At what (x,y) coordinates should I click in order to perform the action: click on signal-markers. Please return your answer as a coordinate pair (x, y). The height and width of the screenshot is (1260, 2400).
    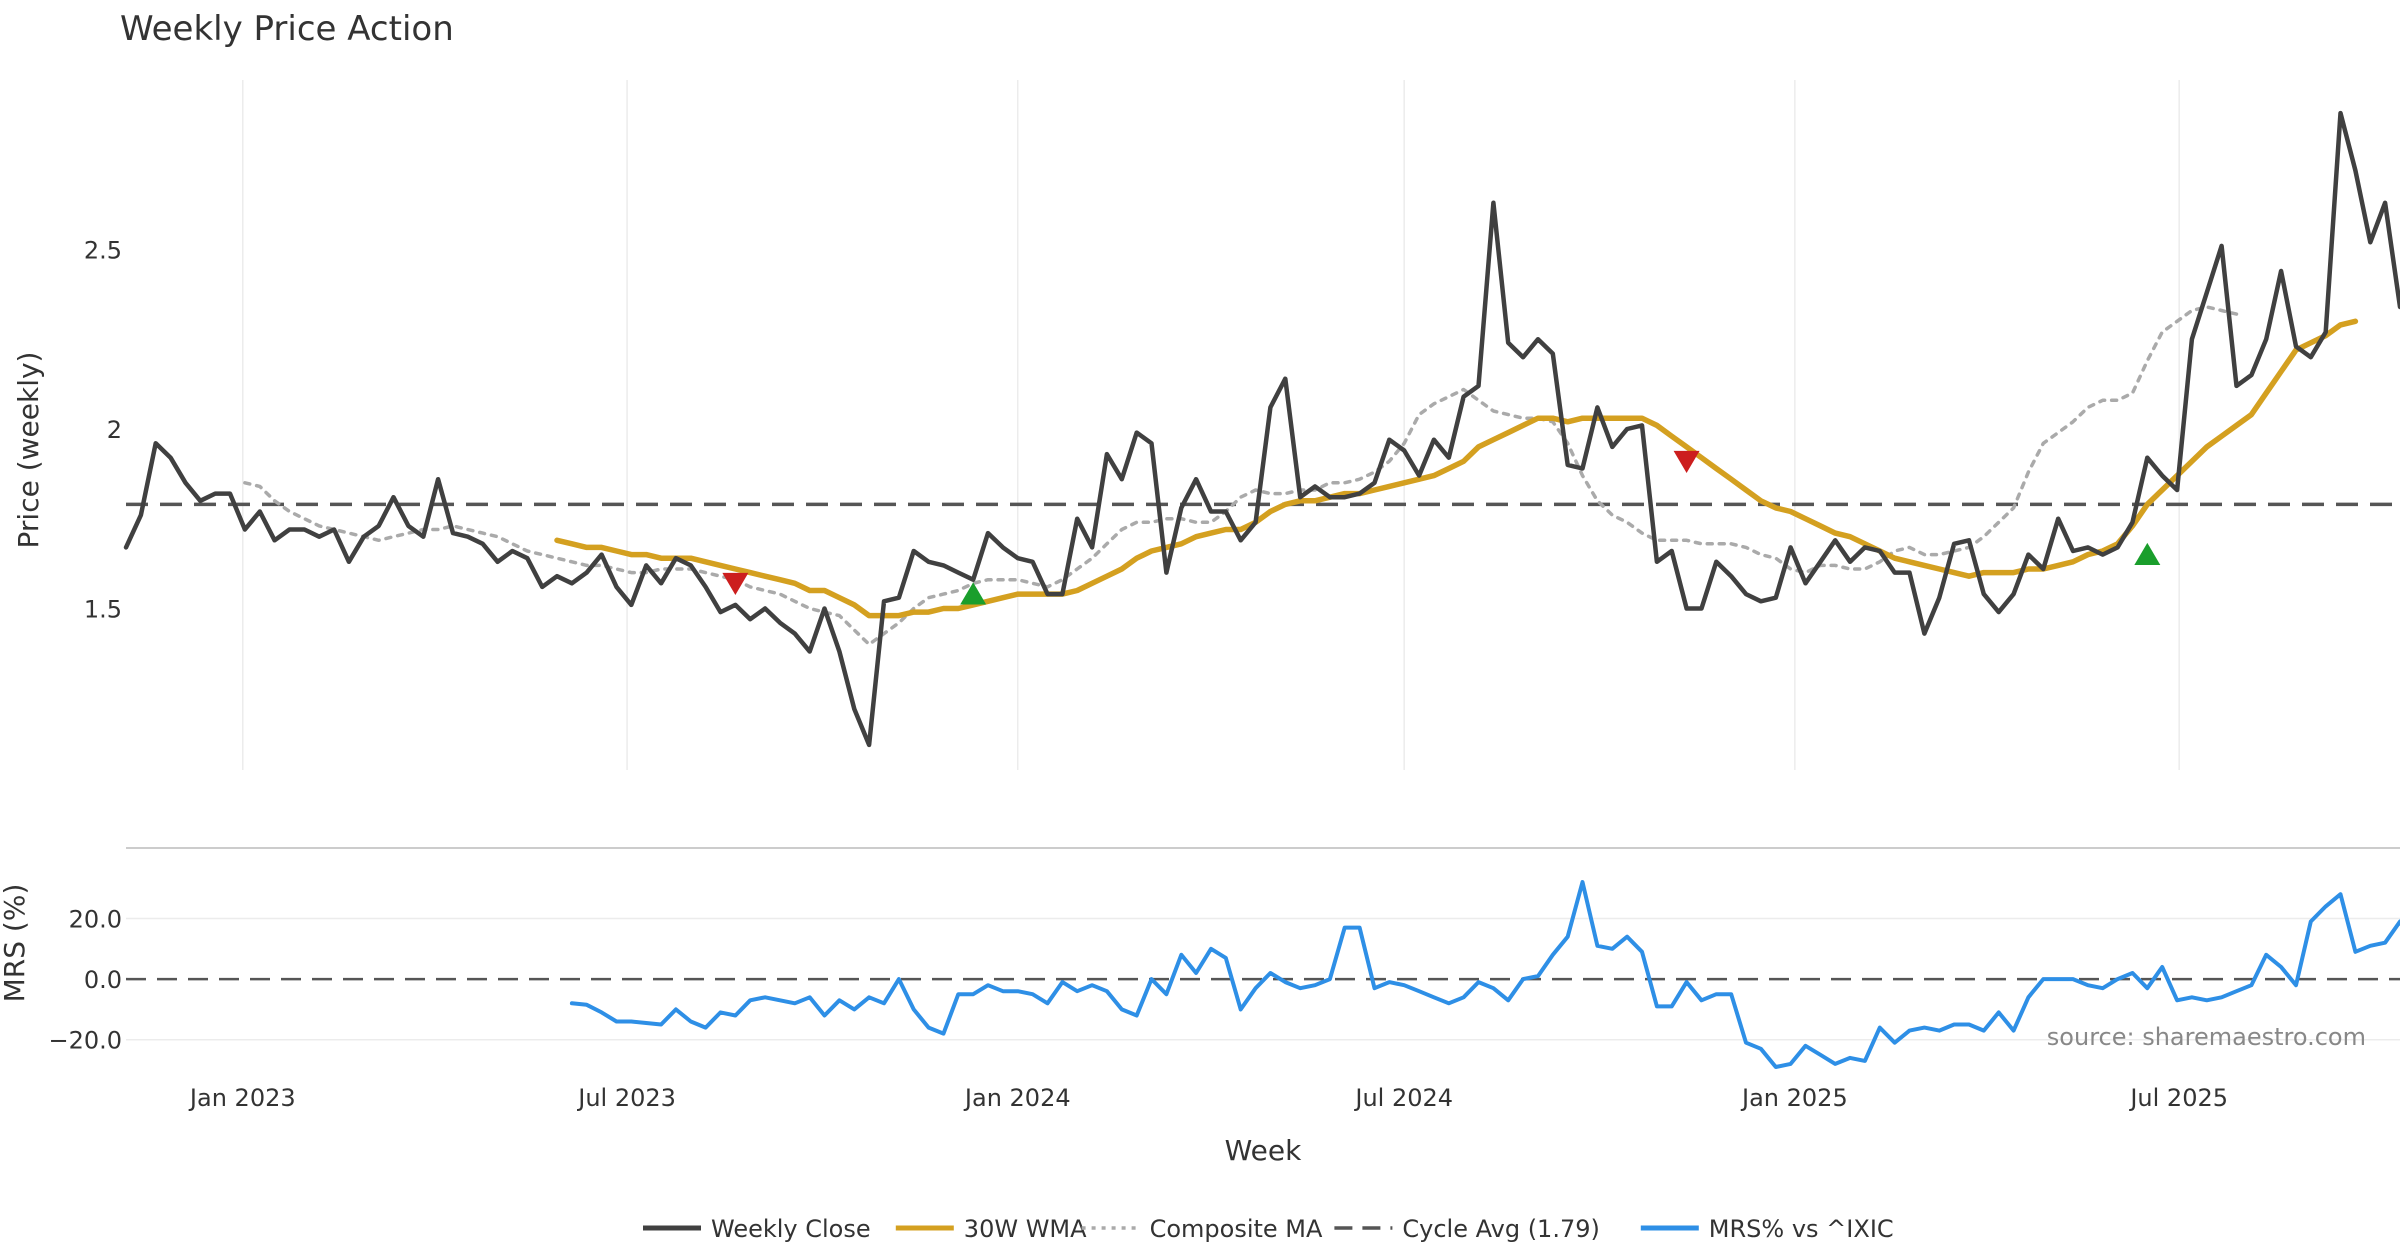
    Looking at the image, I should click on (1441, 527).